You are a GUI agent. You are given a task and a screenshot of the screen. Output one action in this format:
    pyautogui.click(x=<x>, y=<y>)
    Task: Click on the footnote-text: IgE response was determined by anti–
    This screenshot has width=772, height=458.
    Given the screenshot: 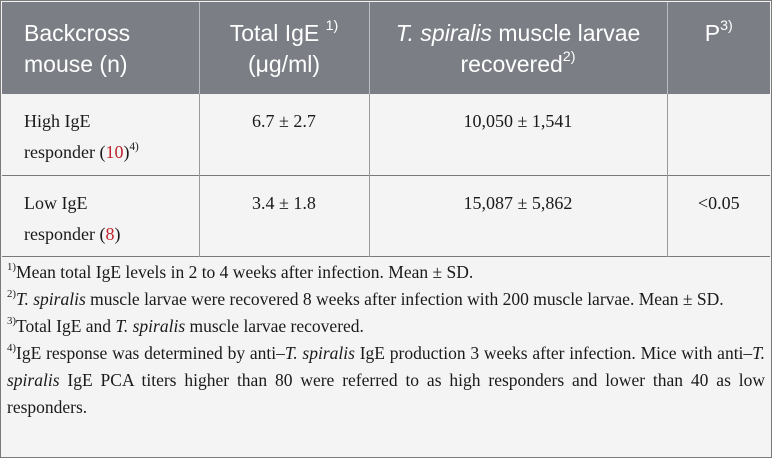 What is the action you would take?
    pyautogui.click(x=150, y=353)
    